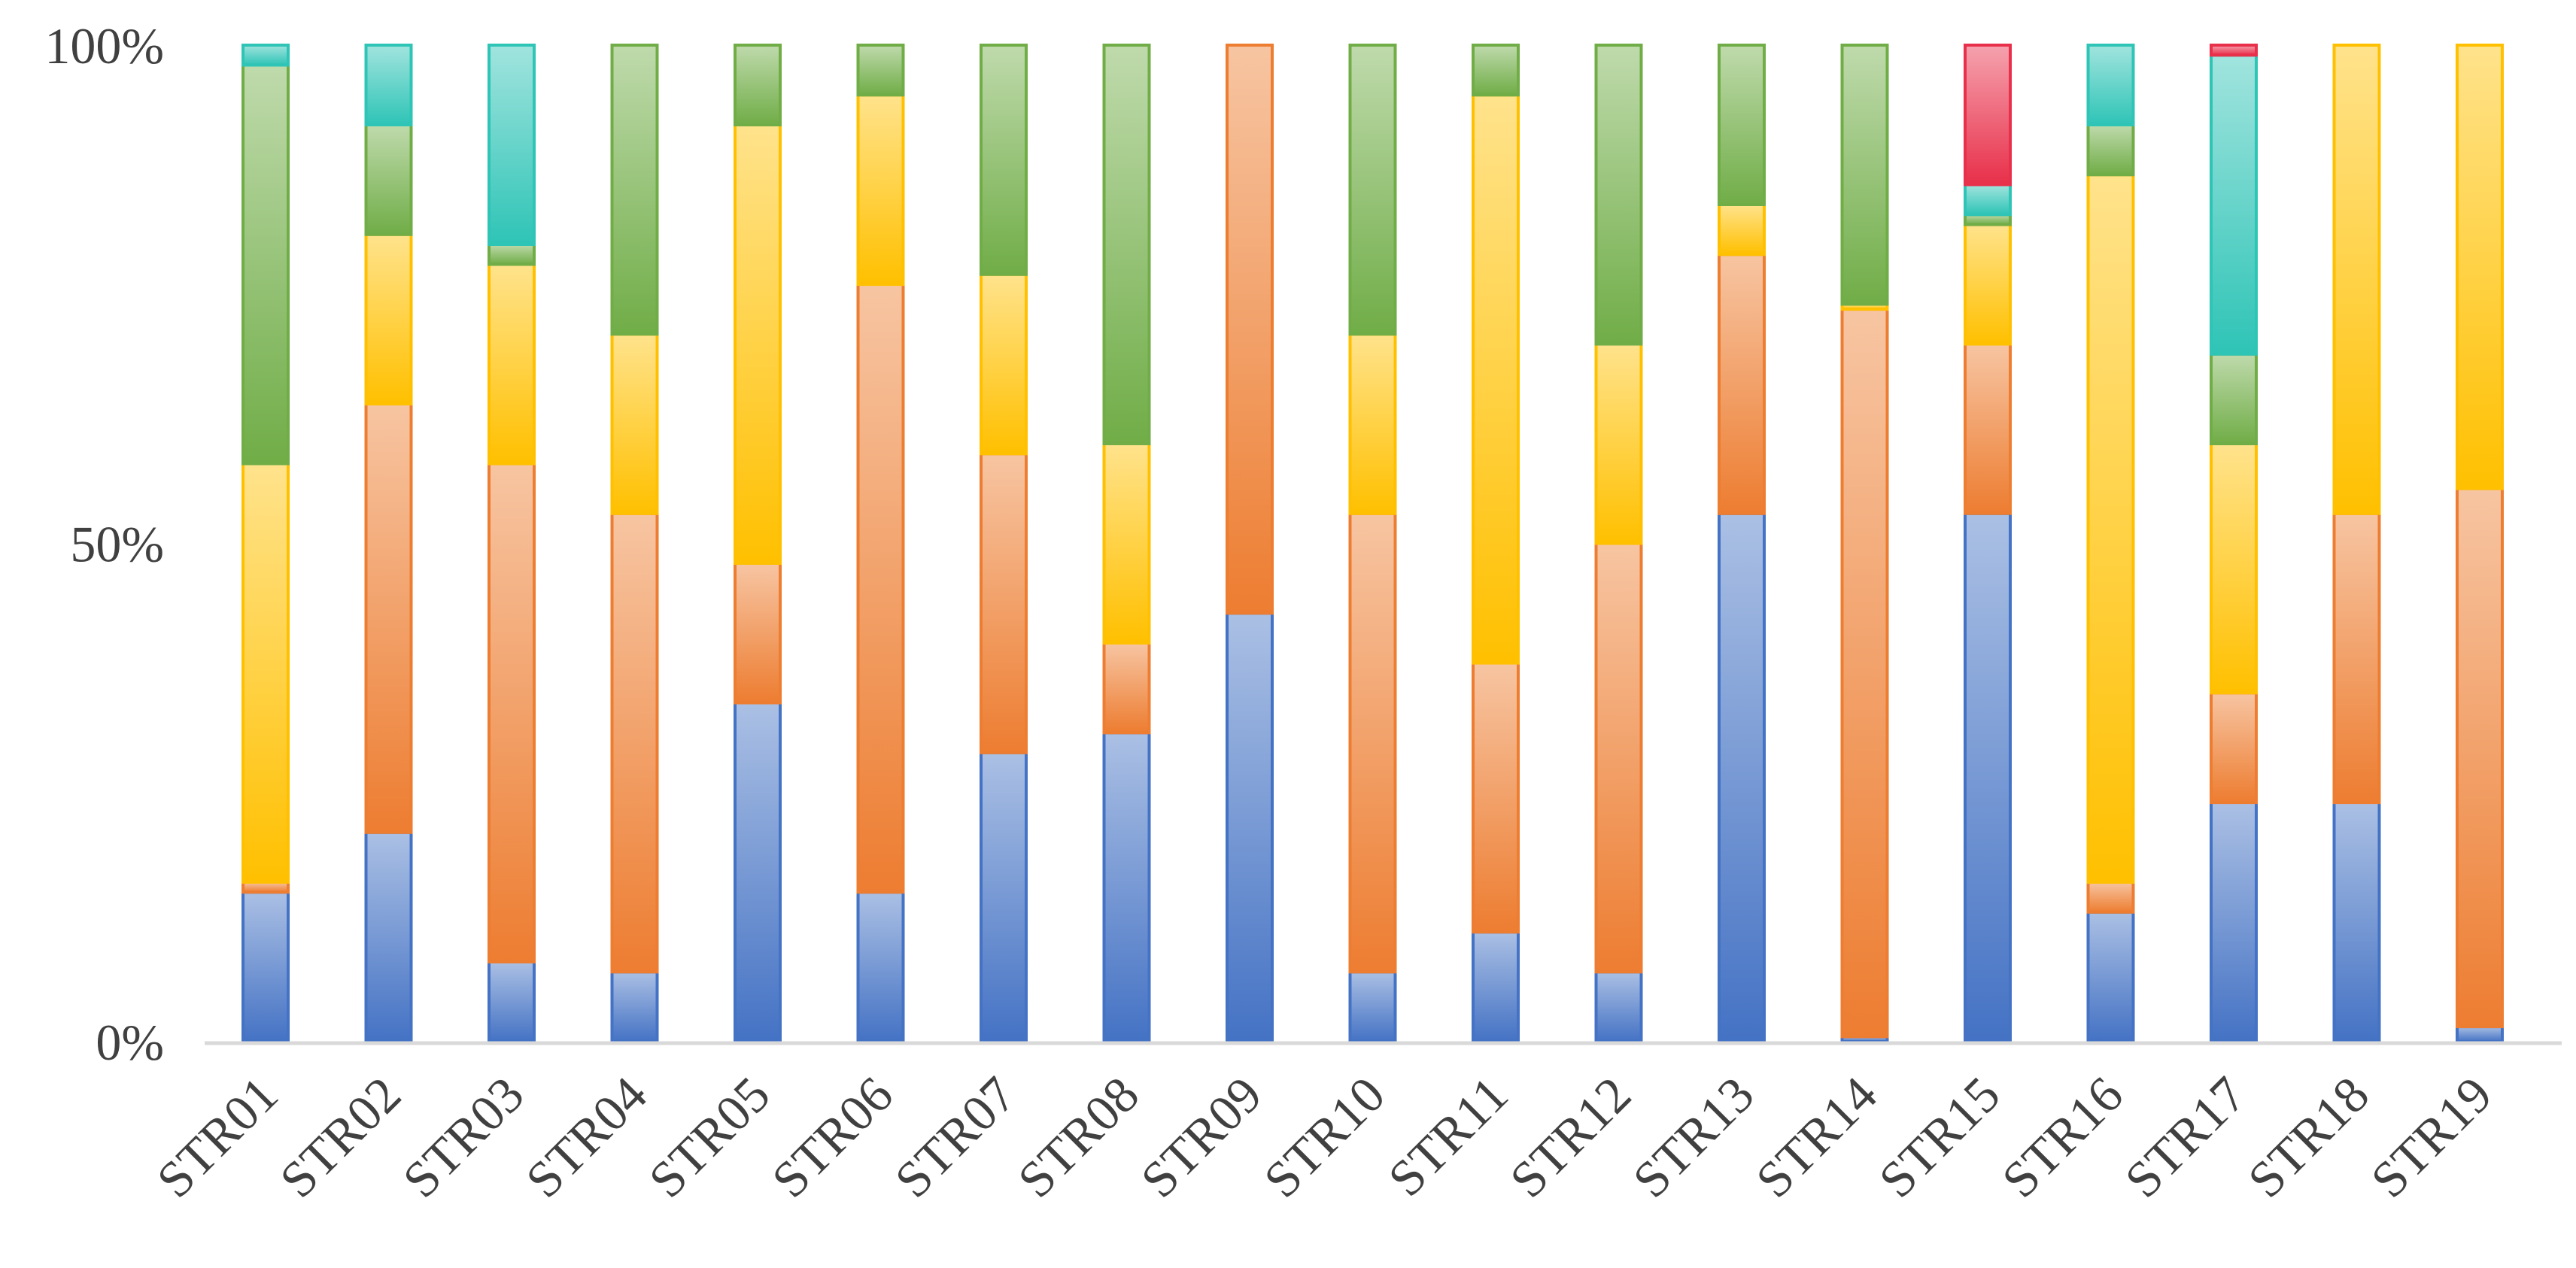 This screenshot has width=2576, height=1268. What do you see at coordinates (881, 588) in the screenshot?
I see `bar-segment-str06-s2` at bounding box center [881, 588].